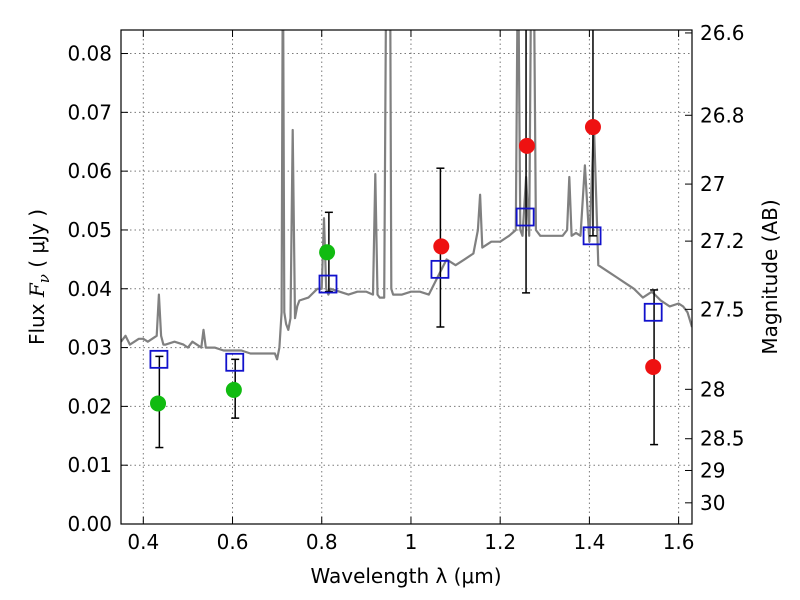  I want to click on y-tick-label: 0.01, so click(89, 465).